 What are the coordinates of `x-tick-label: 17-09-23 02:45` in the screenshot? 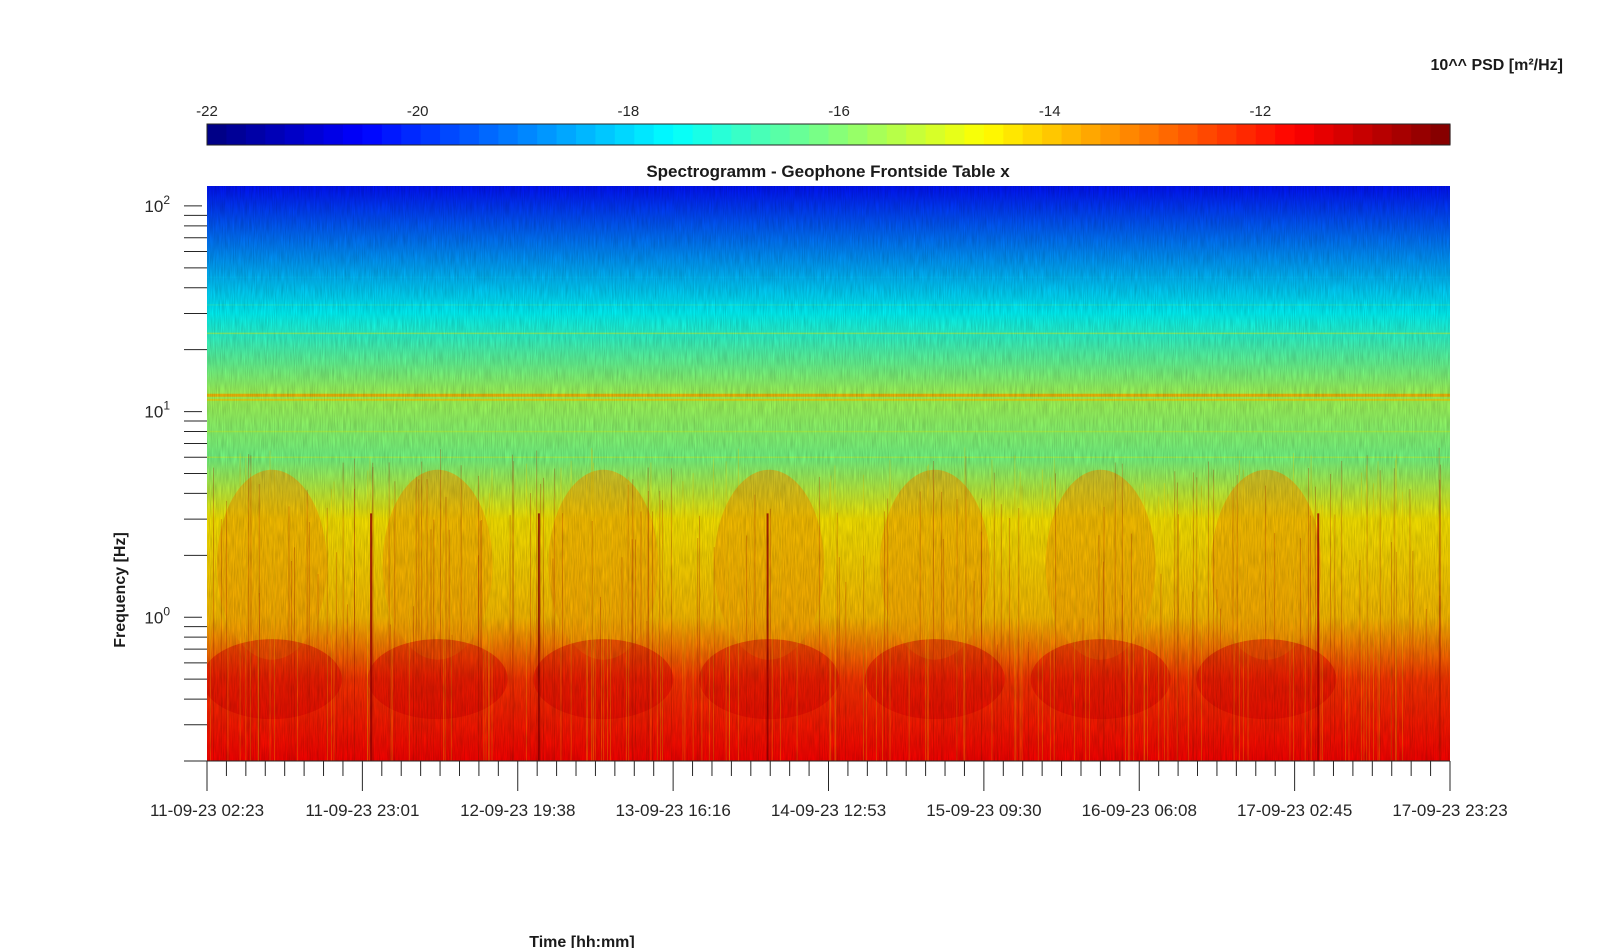 It's located at (1294, 810).